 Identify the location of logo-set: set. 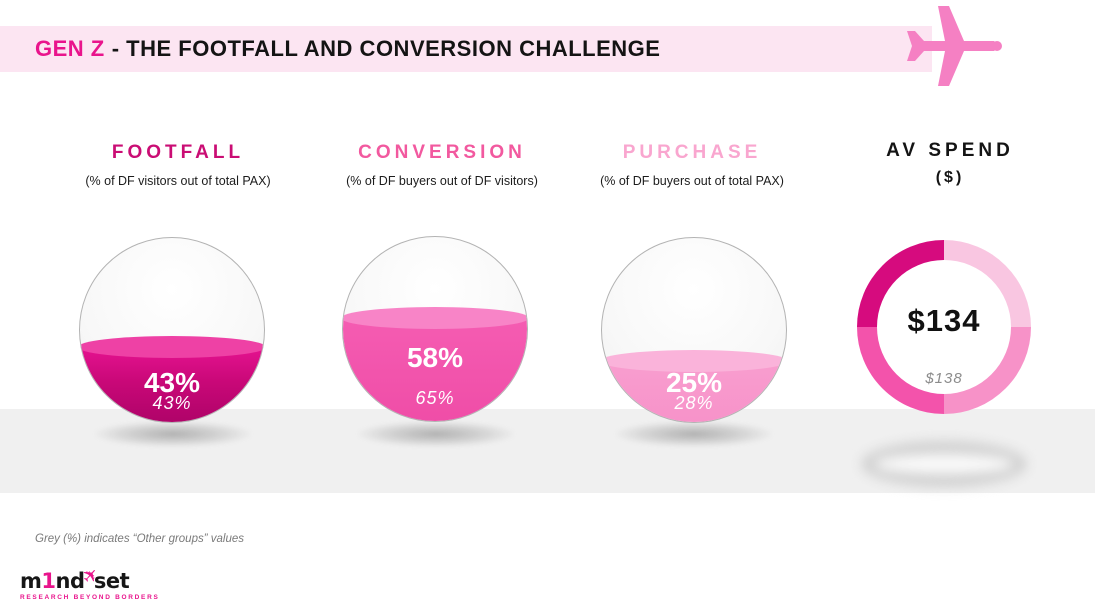
(111, 581).